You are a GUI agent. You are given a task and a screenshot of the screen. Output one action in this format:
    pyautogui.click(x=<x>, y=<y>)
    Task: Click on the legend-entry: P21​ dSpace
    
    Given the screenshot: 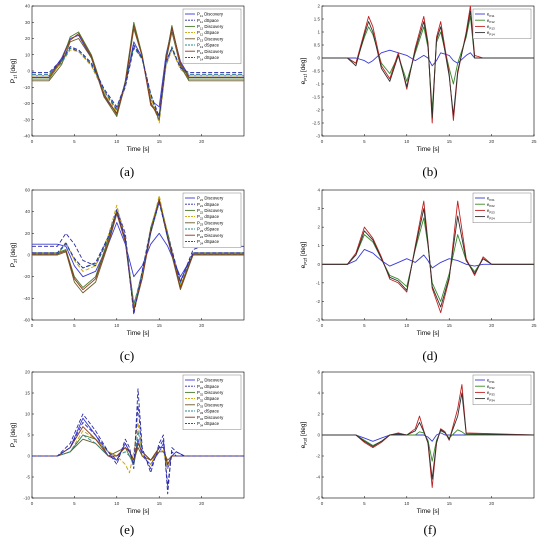 What is the action you would take?
    pyautogui.click(x=208, y=205)
    